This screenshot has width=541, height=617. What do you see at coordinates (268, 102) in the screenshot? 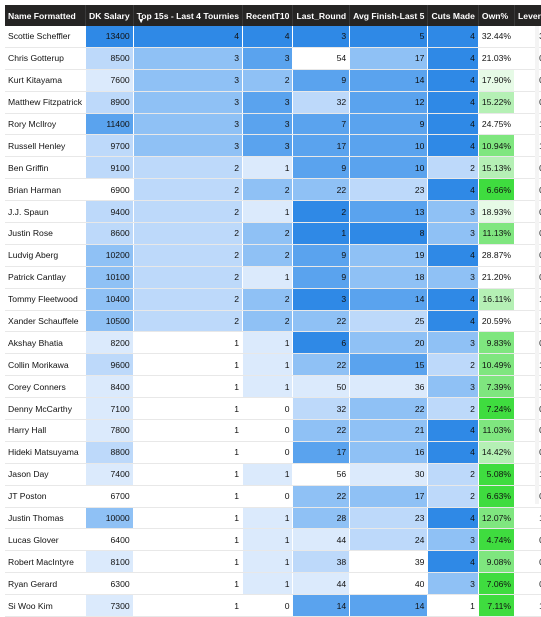
I see `cell-recent: 3` at bounding box center [268, 102].